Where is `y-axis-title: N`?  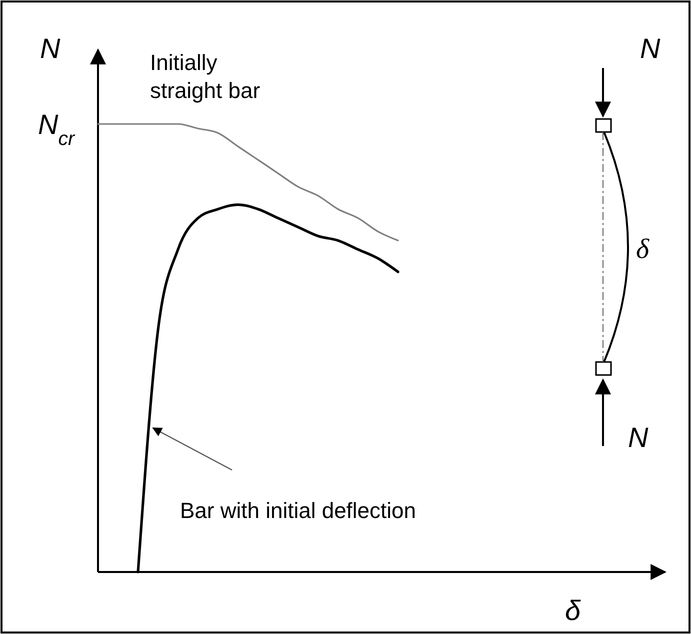 y-axis-title: N is located at coordinates (50, 48).